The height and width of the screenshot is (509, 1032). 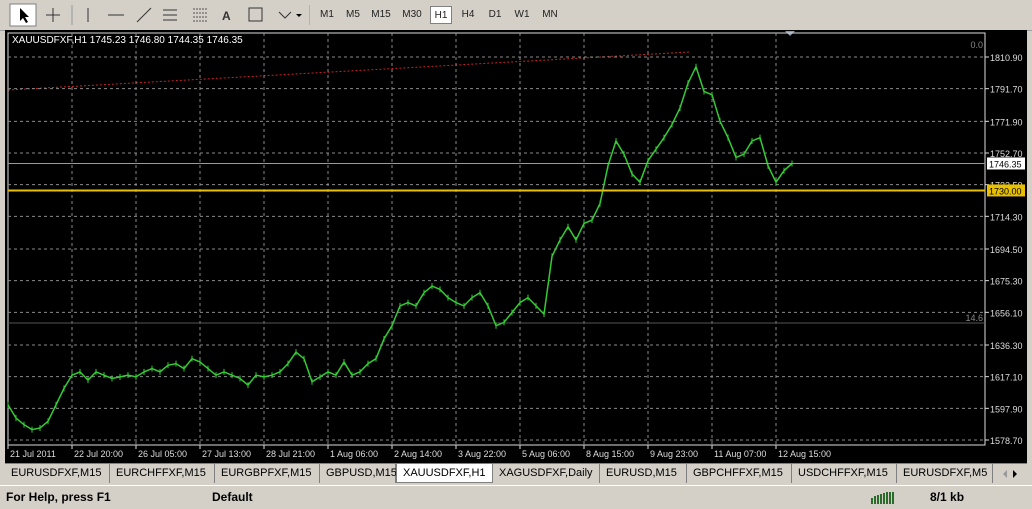 What do you see at coordinates (1006, 58) in the screenshot?
I see `y-tick-label: 1810.90` at bounding box center [1006, 58].